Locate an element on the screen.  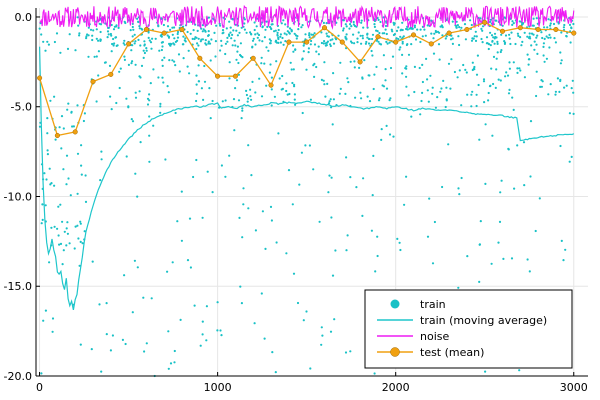
y-tick-label: -20.0 is located at coordinates (18, 376).